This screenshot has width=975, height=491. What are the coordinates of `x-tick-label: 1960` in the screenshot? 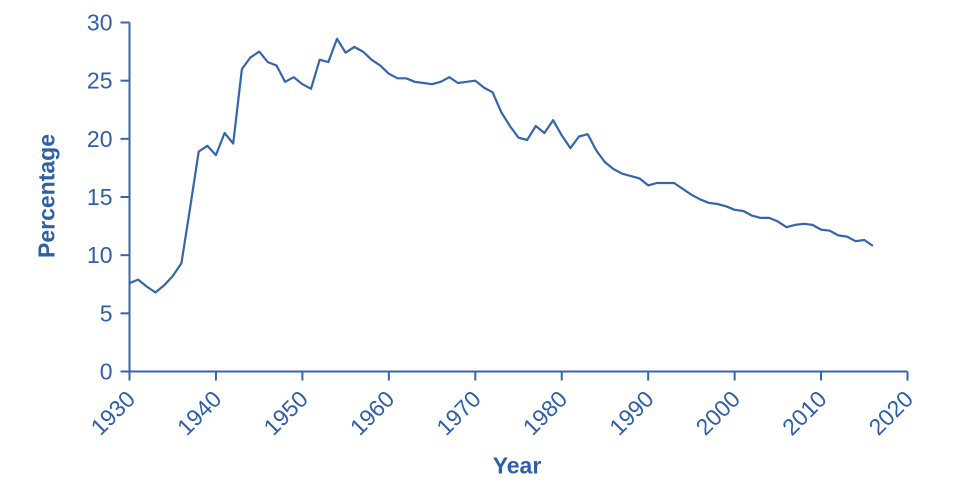 It's located at (372, 413).